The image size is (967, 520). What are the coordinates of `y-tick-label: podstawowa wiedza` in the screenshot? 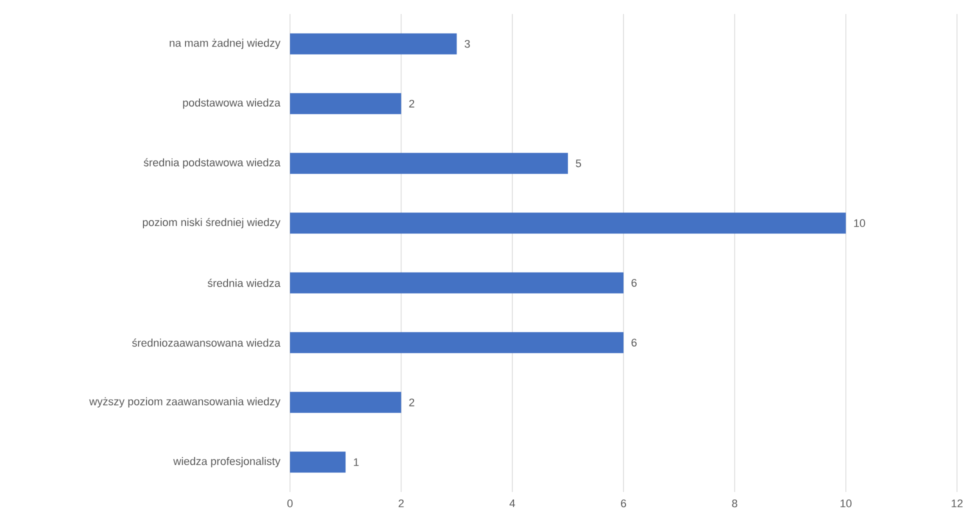 It's located at (231, 103).